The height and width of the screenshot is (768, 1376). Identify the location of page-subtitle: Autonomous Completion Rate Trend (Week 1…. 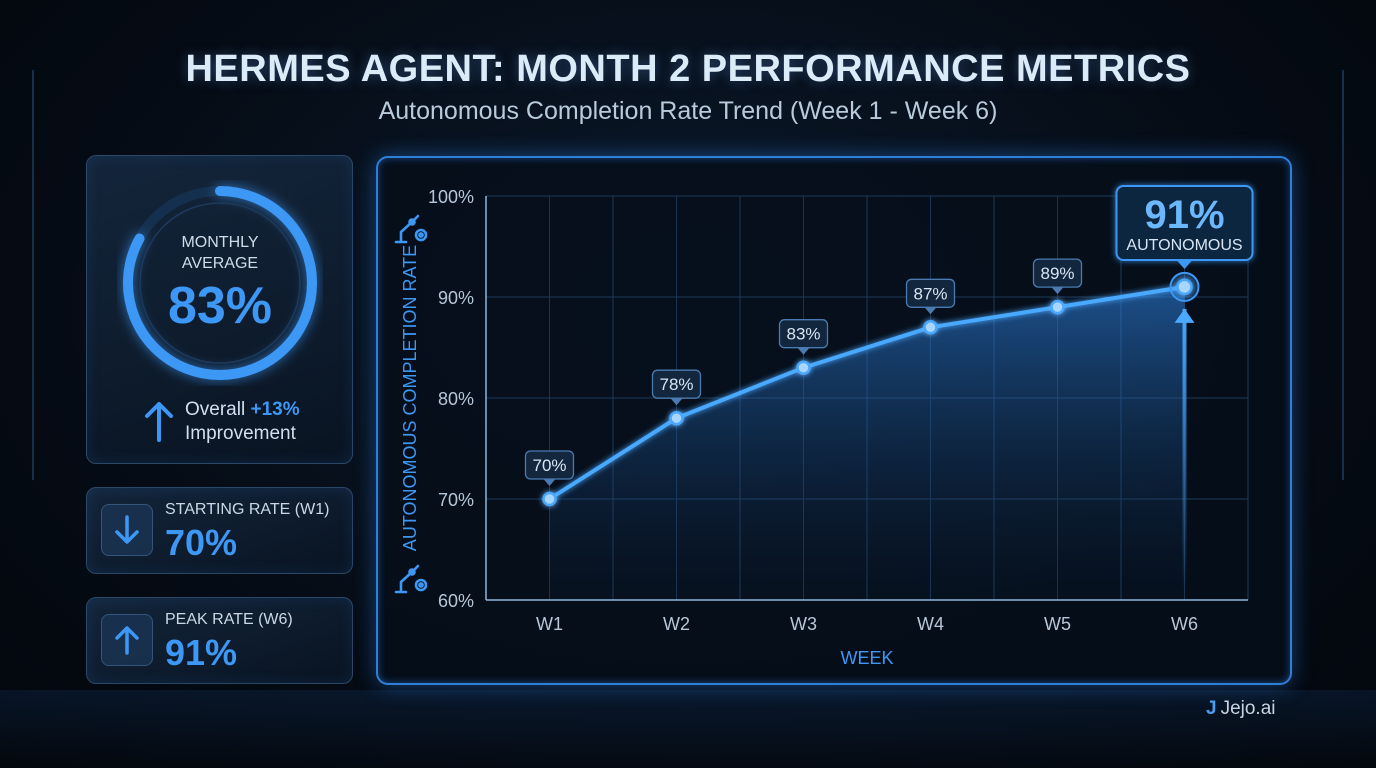
(688, 111).